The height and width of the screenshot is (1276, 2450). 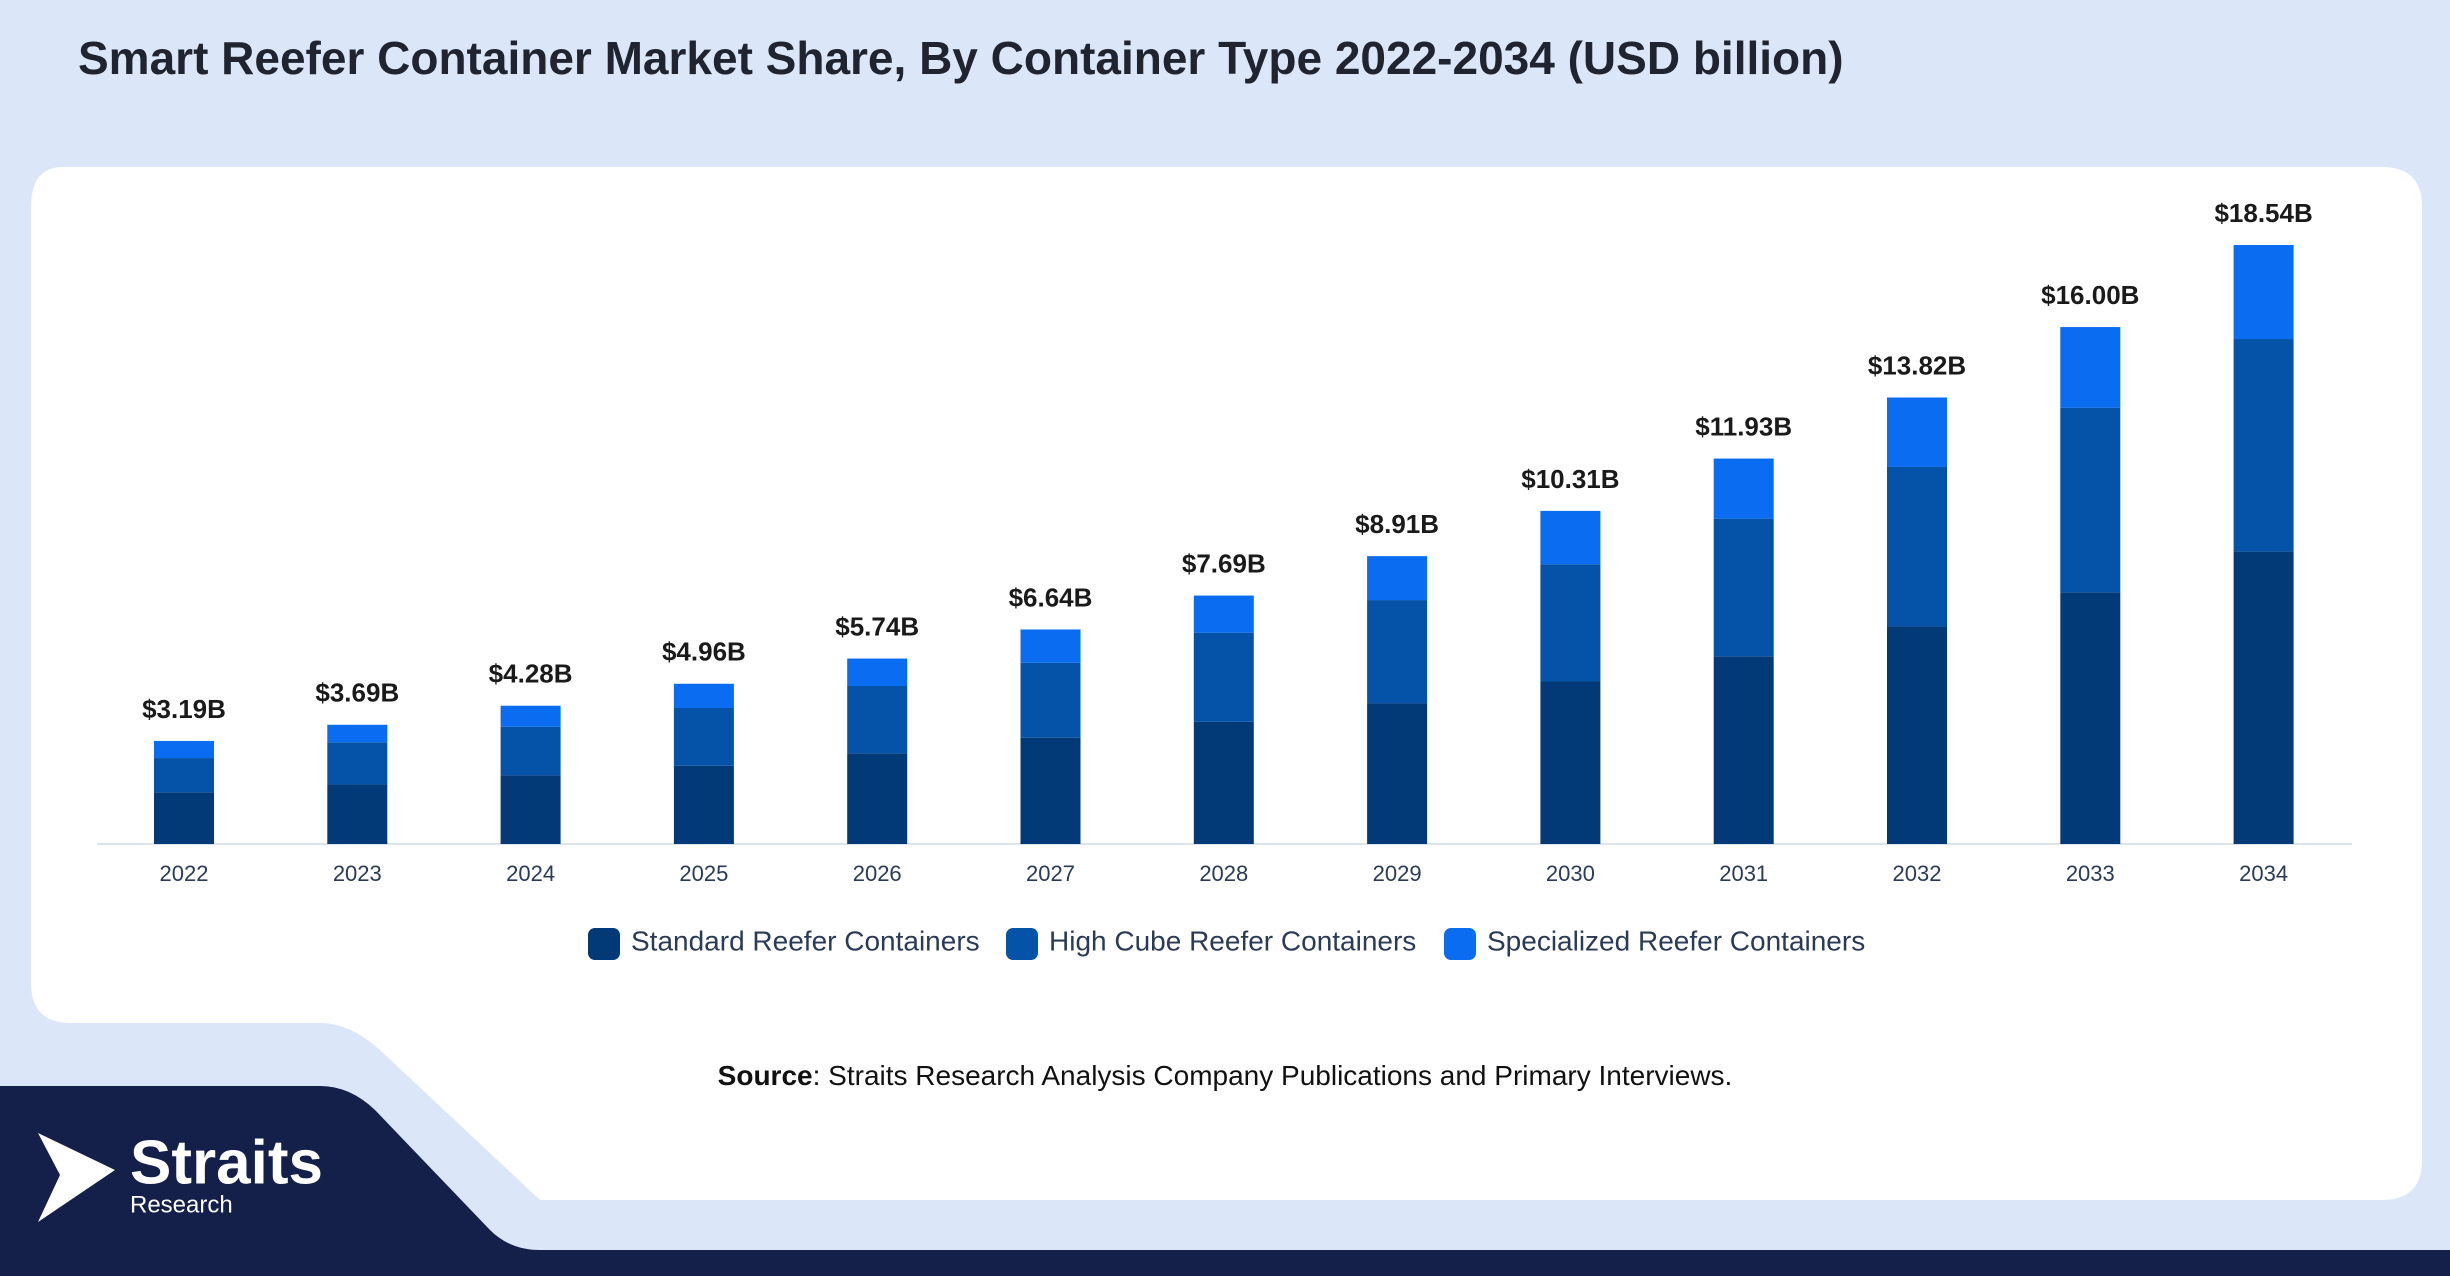 I want to click on x-tick-label: 2025, so click(x=703, y=873).